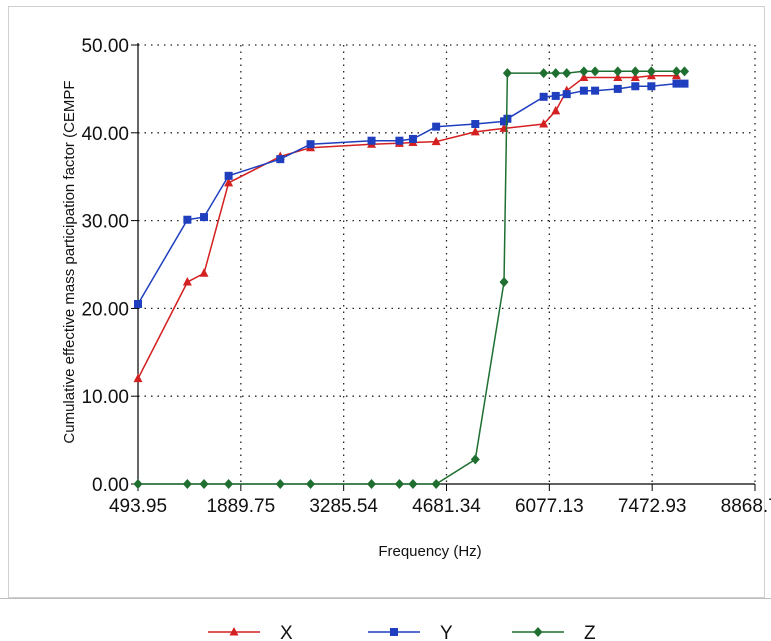 This screenshot has width=771, height=641. I want to click on y-tick-label: 20.00, so click(105, 309).